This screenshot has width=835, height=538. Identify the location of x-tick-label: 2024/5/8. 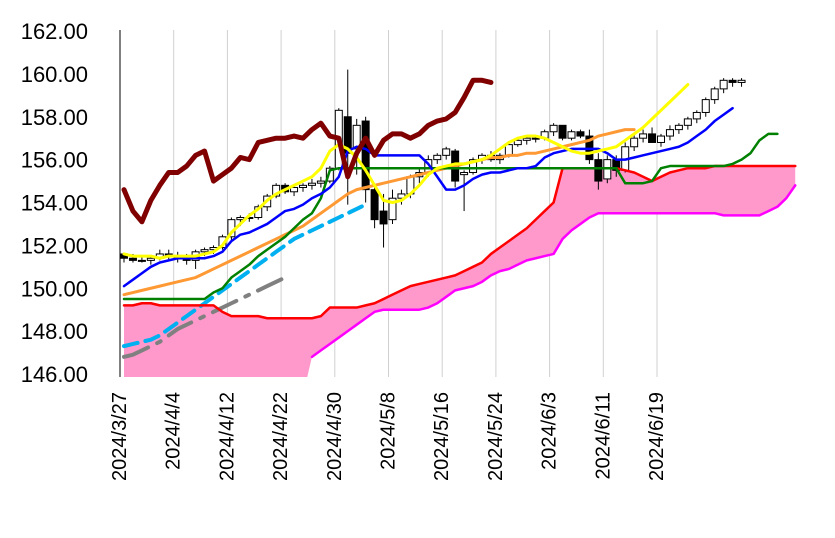
(389, 431).